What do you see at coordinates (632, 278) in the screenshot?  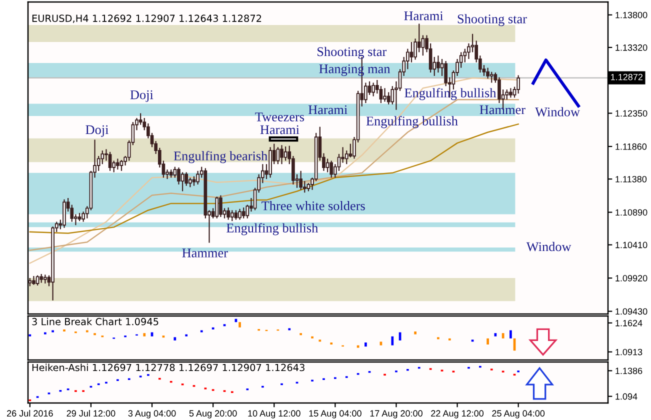 I see `y-tick-label: 1.09920` at bounding box center [632, 278].